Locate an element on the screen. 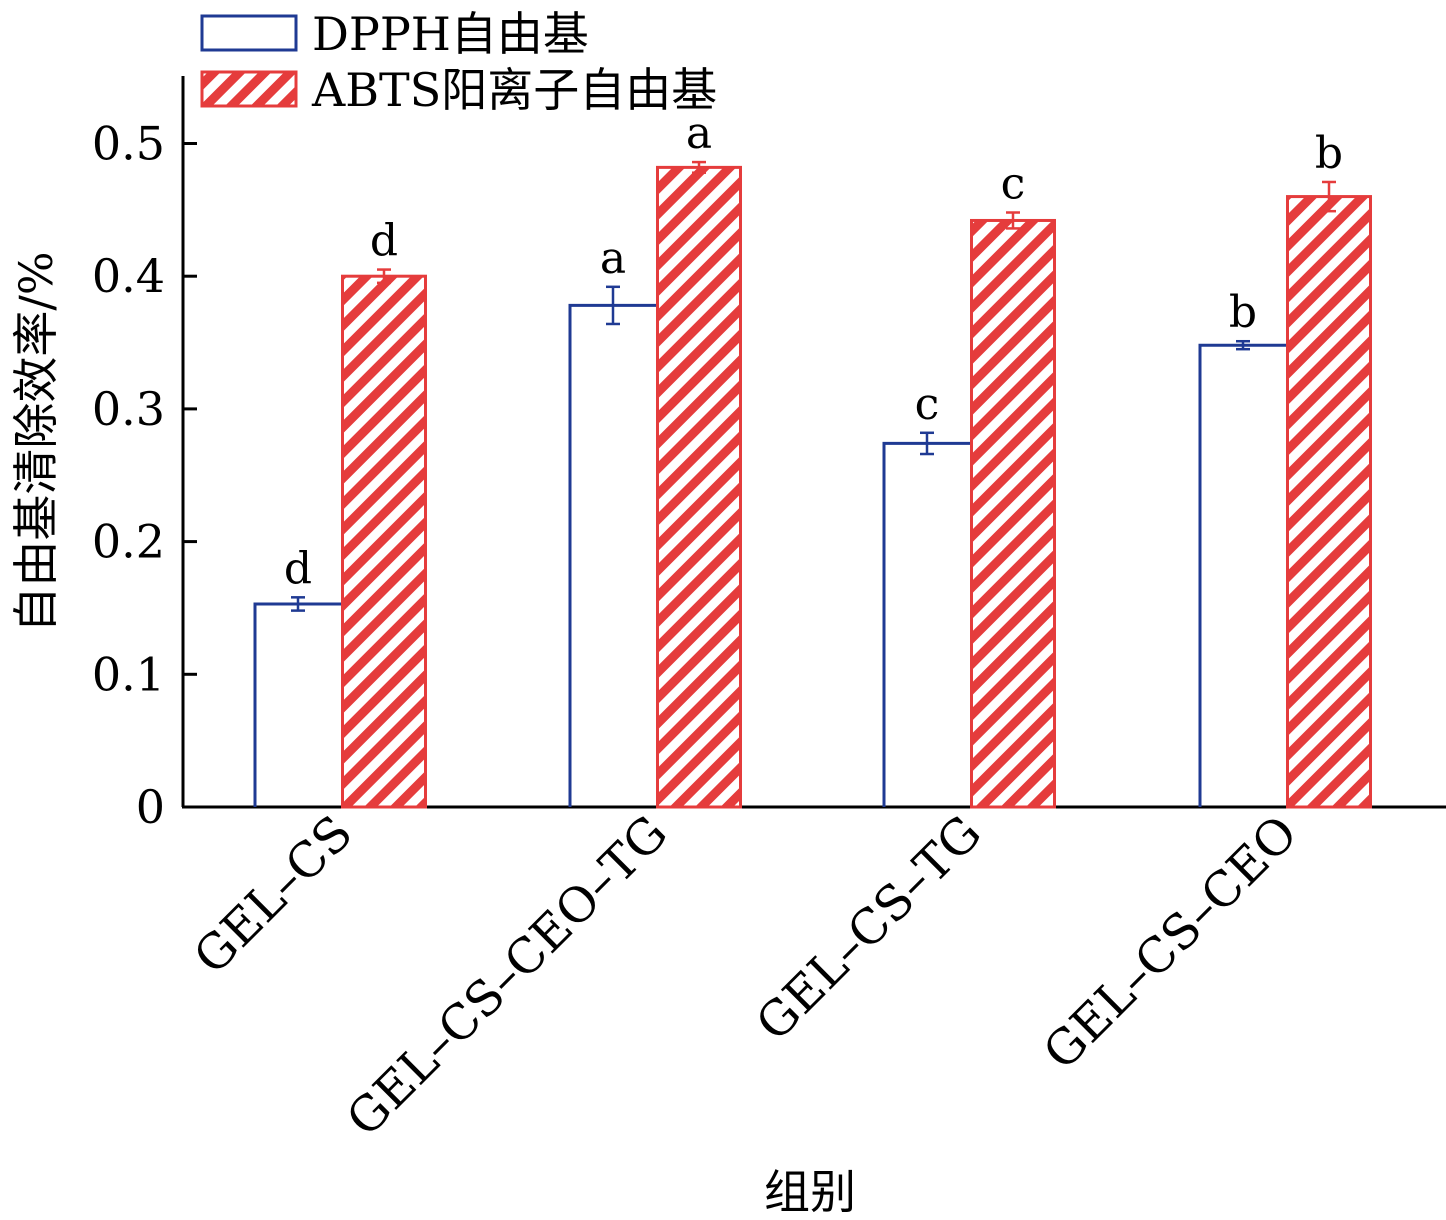 This screenshot has width=1446, height=1220. y-tick-label: 0 is located at coordinates (150, 807).